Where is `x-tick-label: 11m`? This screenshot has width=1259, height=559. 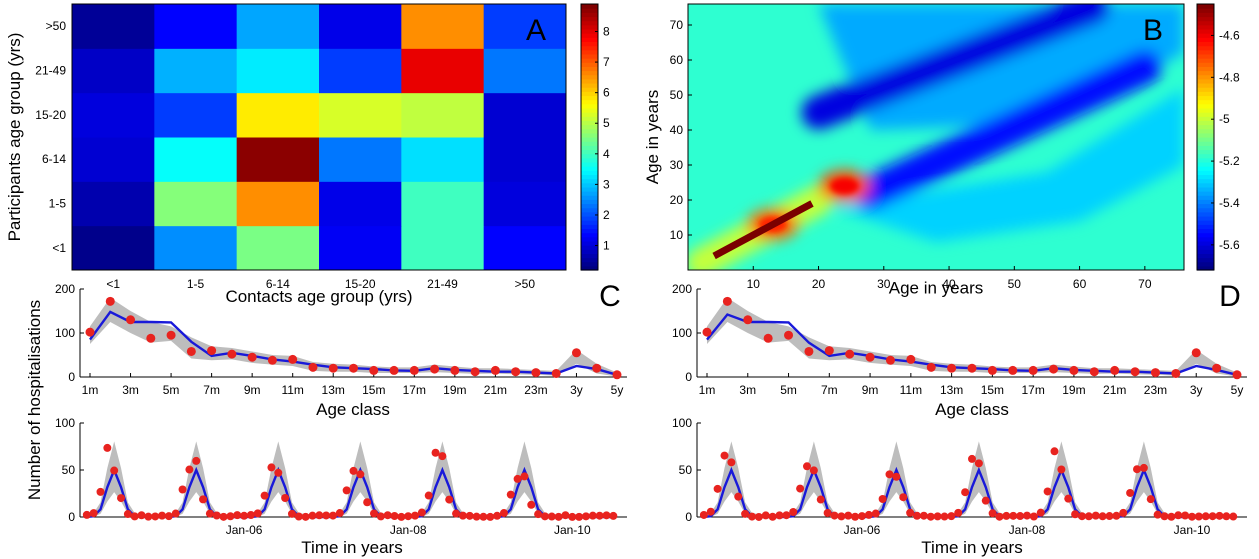
x-tick-label: 11m is located at coordinates (911, 390).